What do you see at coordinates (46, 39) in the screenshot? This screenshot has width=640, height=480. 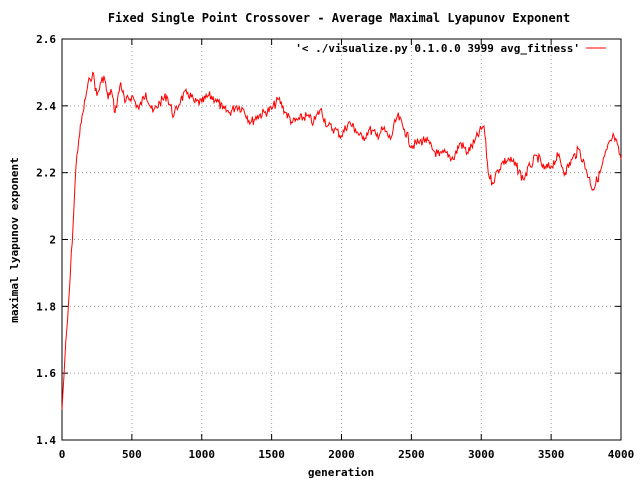 I see `y-tick-label: 2.6` at bounding box center [46, 39].